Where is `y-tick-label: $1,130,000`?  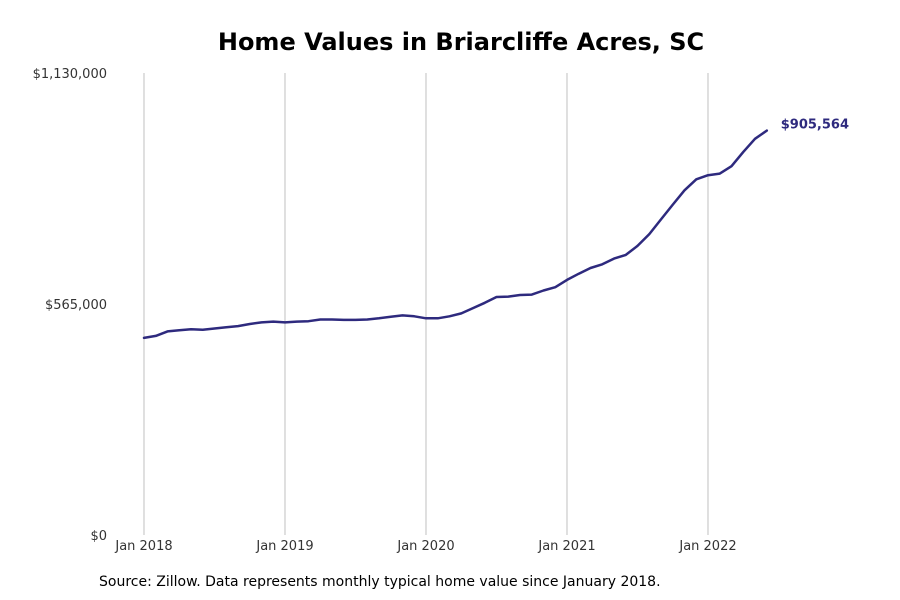
y-tick-label: $1,130,000 is located at coordinates (70, 74).